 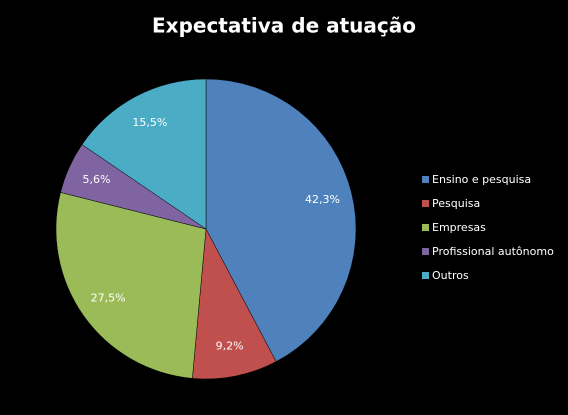 What do you see at coordinates (108, 297) in the screenshot?
I see `data-label: 27,5%` at bounding box center [108, 297].